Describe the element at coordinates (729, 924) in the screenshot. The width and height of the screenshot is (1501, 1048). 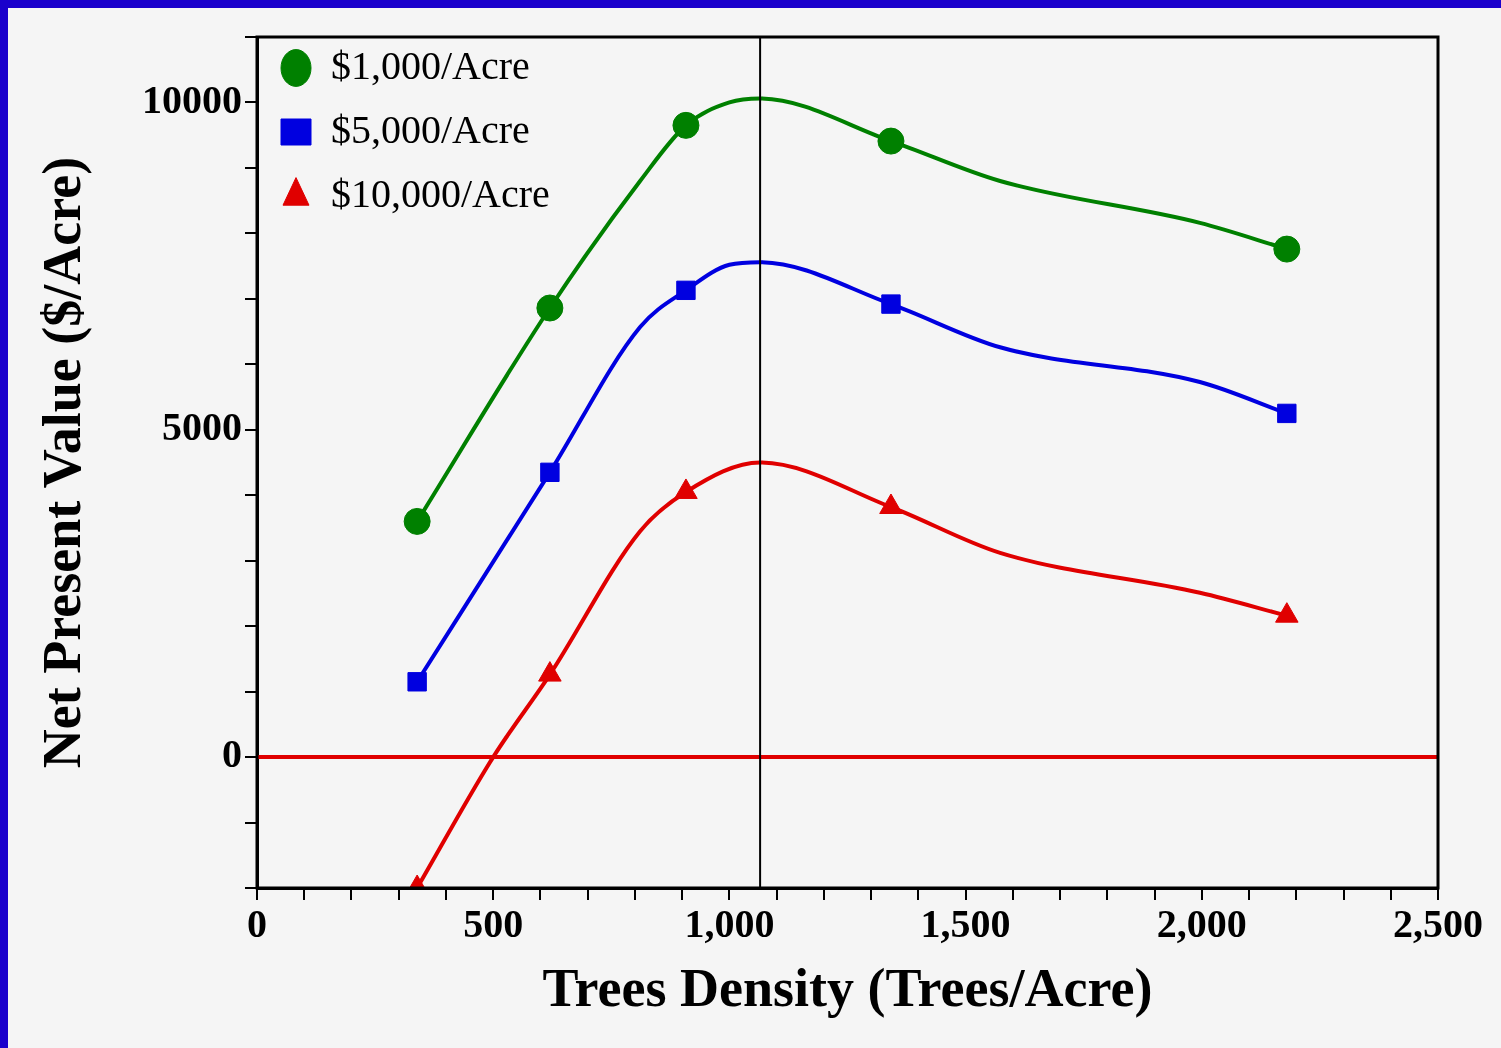
I see `x-tick-label: 1,000` at that location.